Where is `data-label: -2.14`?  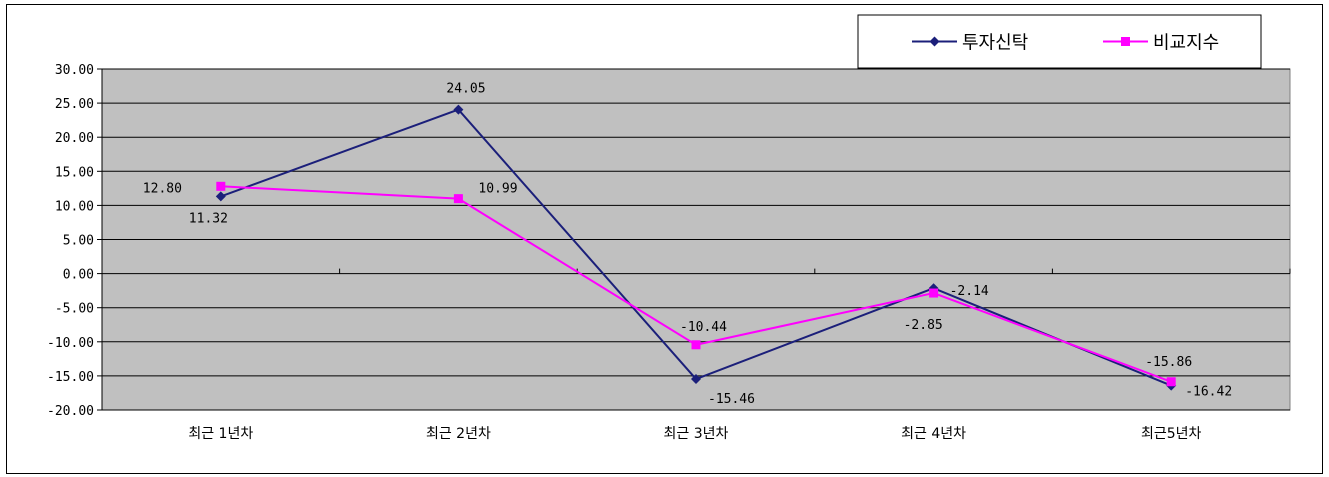 data-label: -2.14 is located at coordinates (969, 291).